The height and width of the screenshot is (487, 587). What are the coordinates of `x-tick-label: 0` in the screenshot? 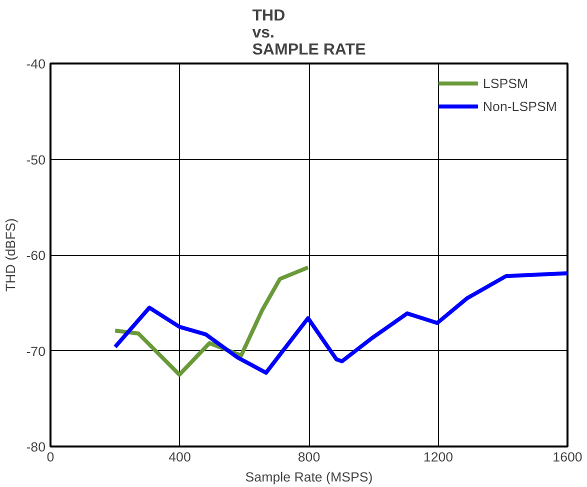 It's located at (50, 457).